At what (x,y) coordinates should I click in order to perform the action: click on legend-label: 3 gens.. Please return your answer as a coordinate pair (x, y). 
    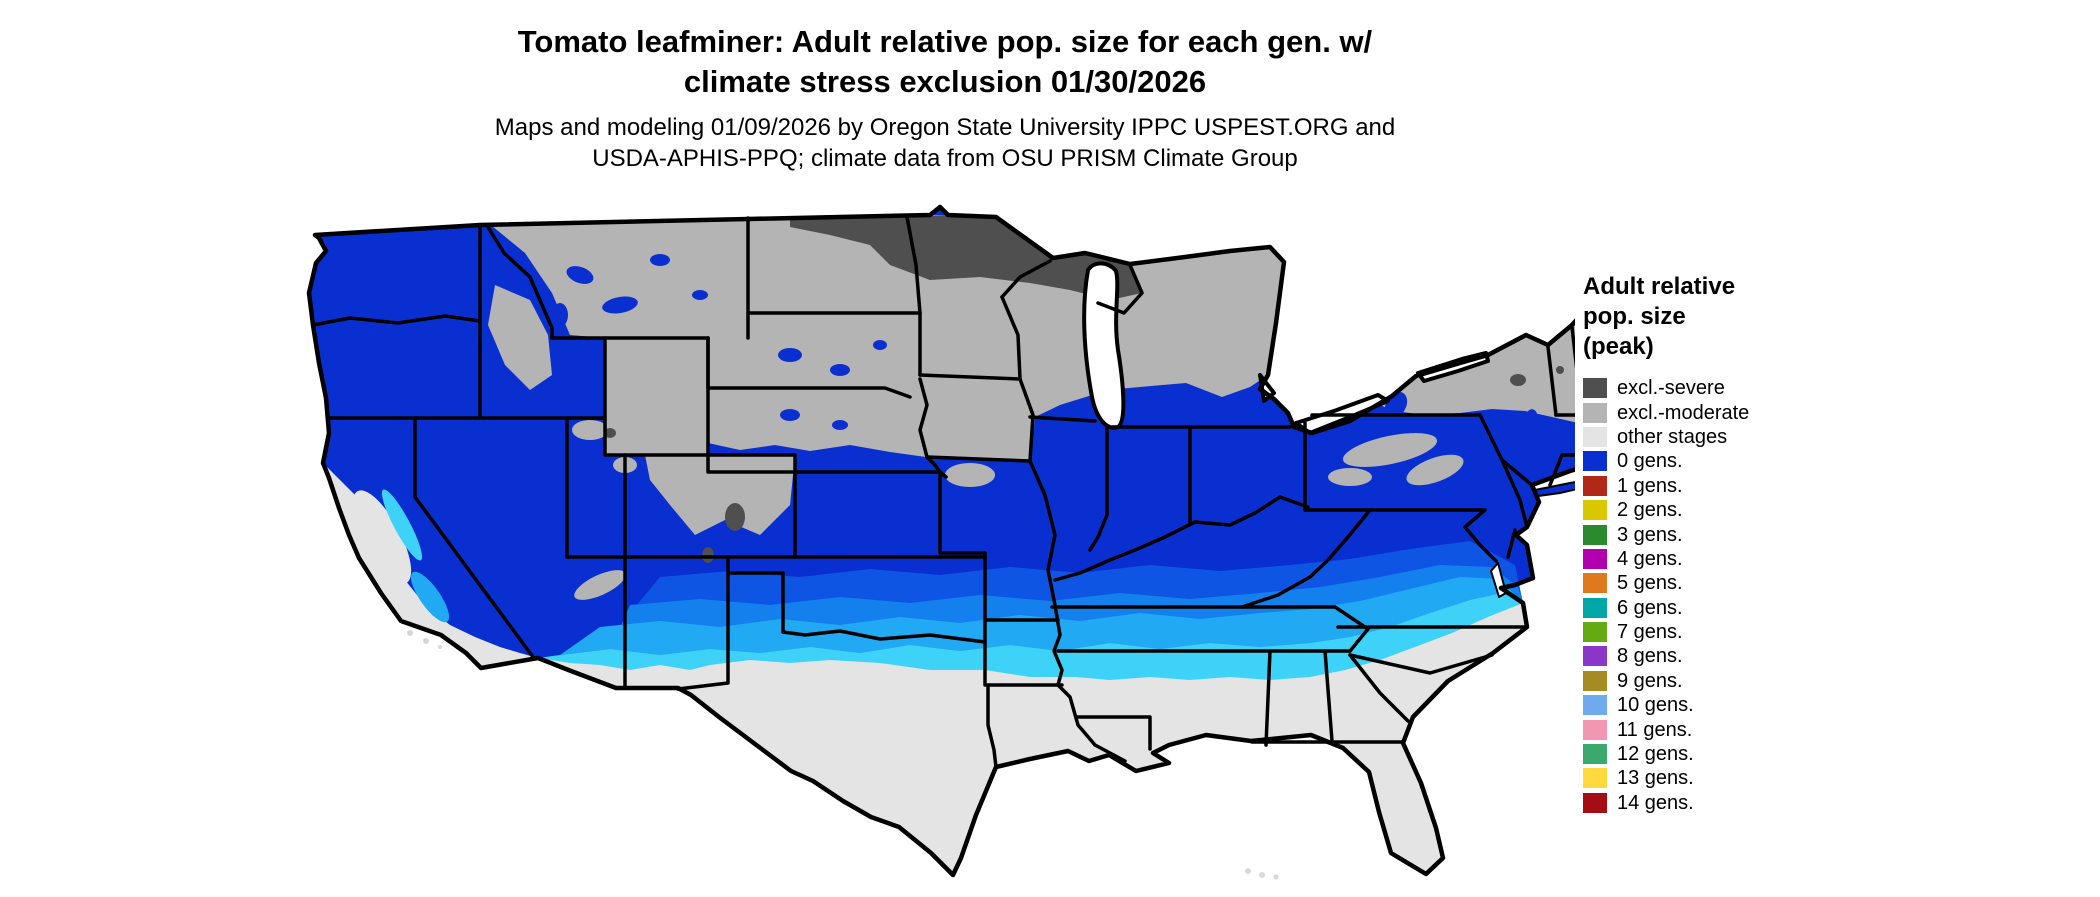
    Looking at the image, I should click on (1650, 534).